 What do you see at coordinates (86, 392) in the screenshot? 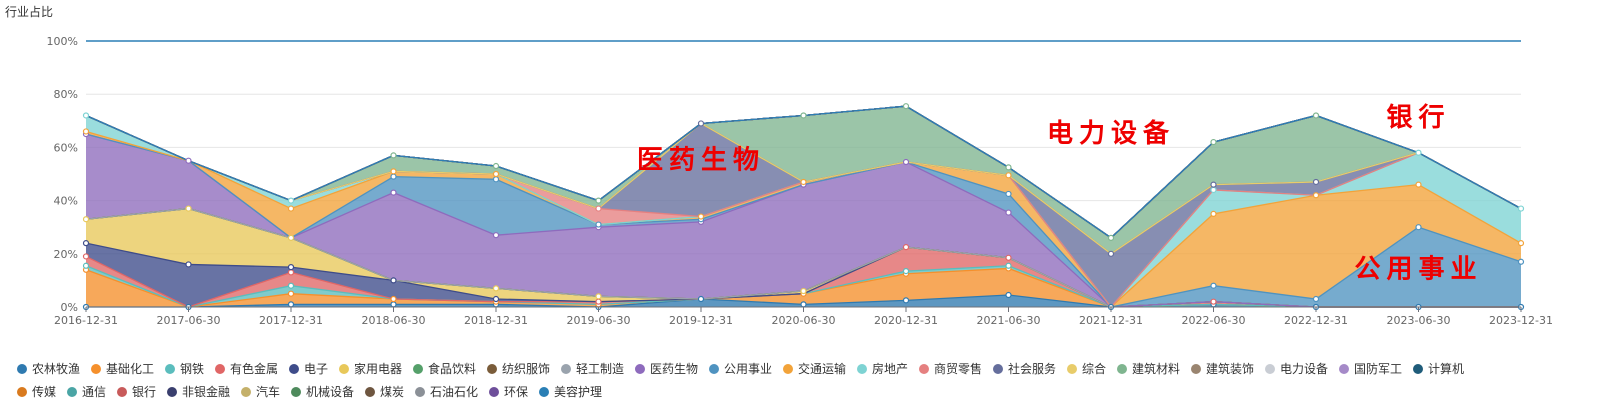
I see `legend-item: 通信` at bounding box center [86, 392].